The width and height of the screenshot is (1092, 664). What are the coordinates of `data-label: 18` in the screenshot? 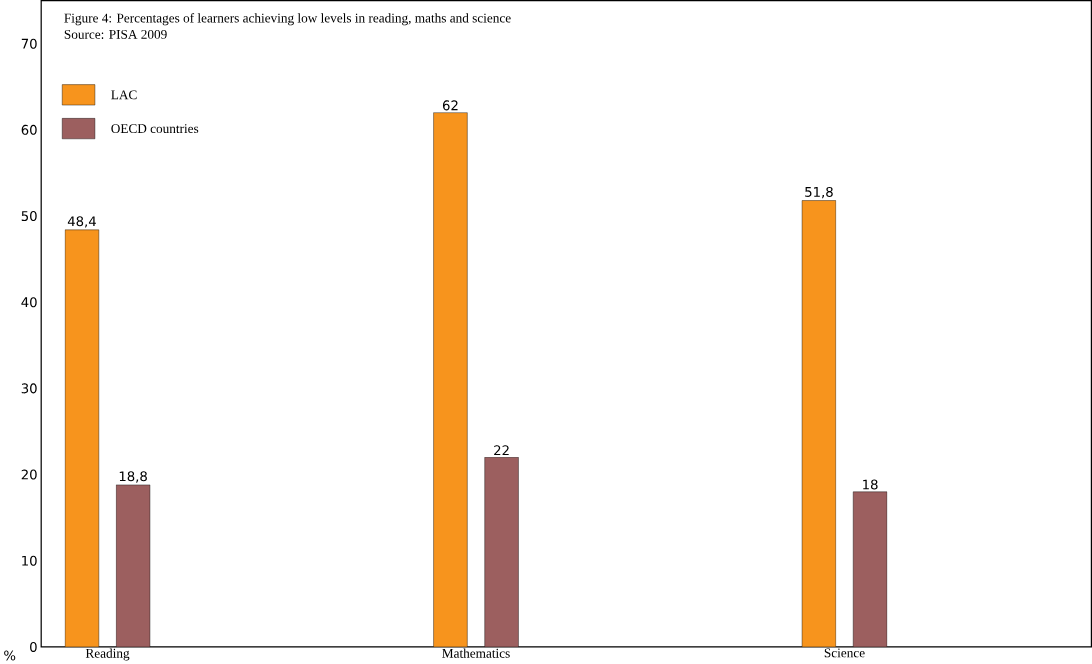 It's located at (870, 484).